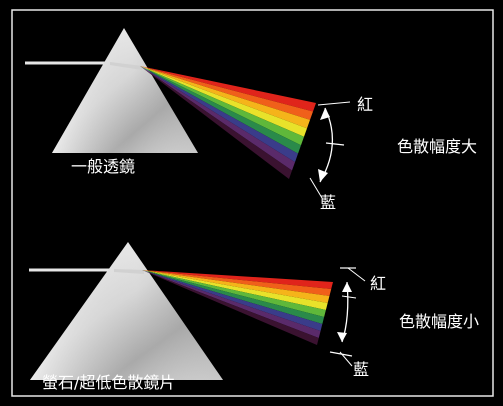  Describe the element at coordinates (103, 166) in the screenshot. I see `prism-label-ordinary: 一般透鏡` at that location.